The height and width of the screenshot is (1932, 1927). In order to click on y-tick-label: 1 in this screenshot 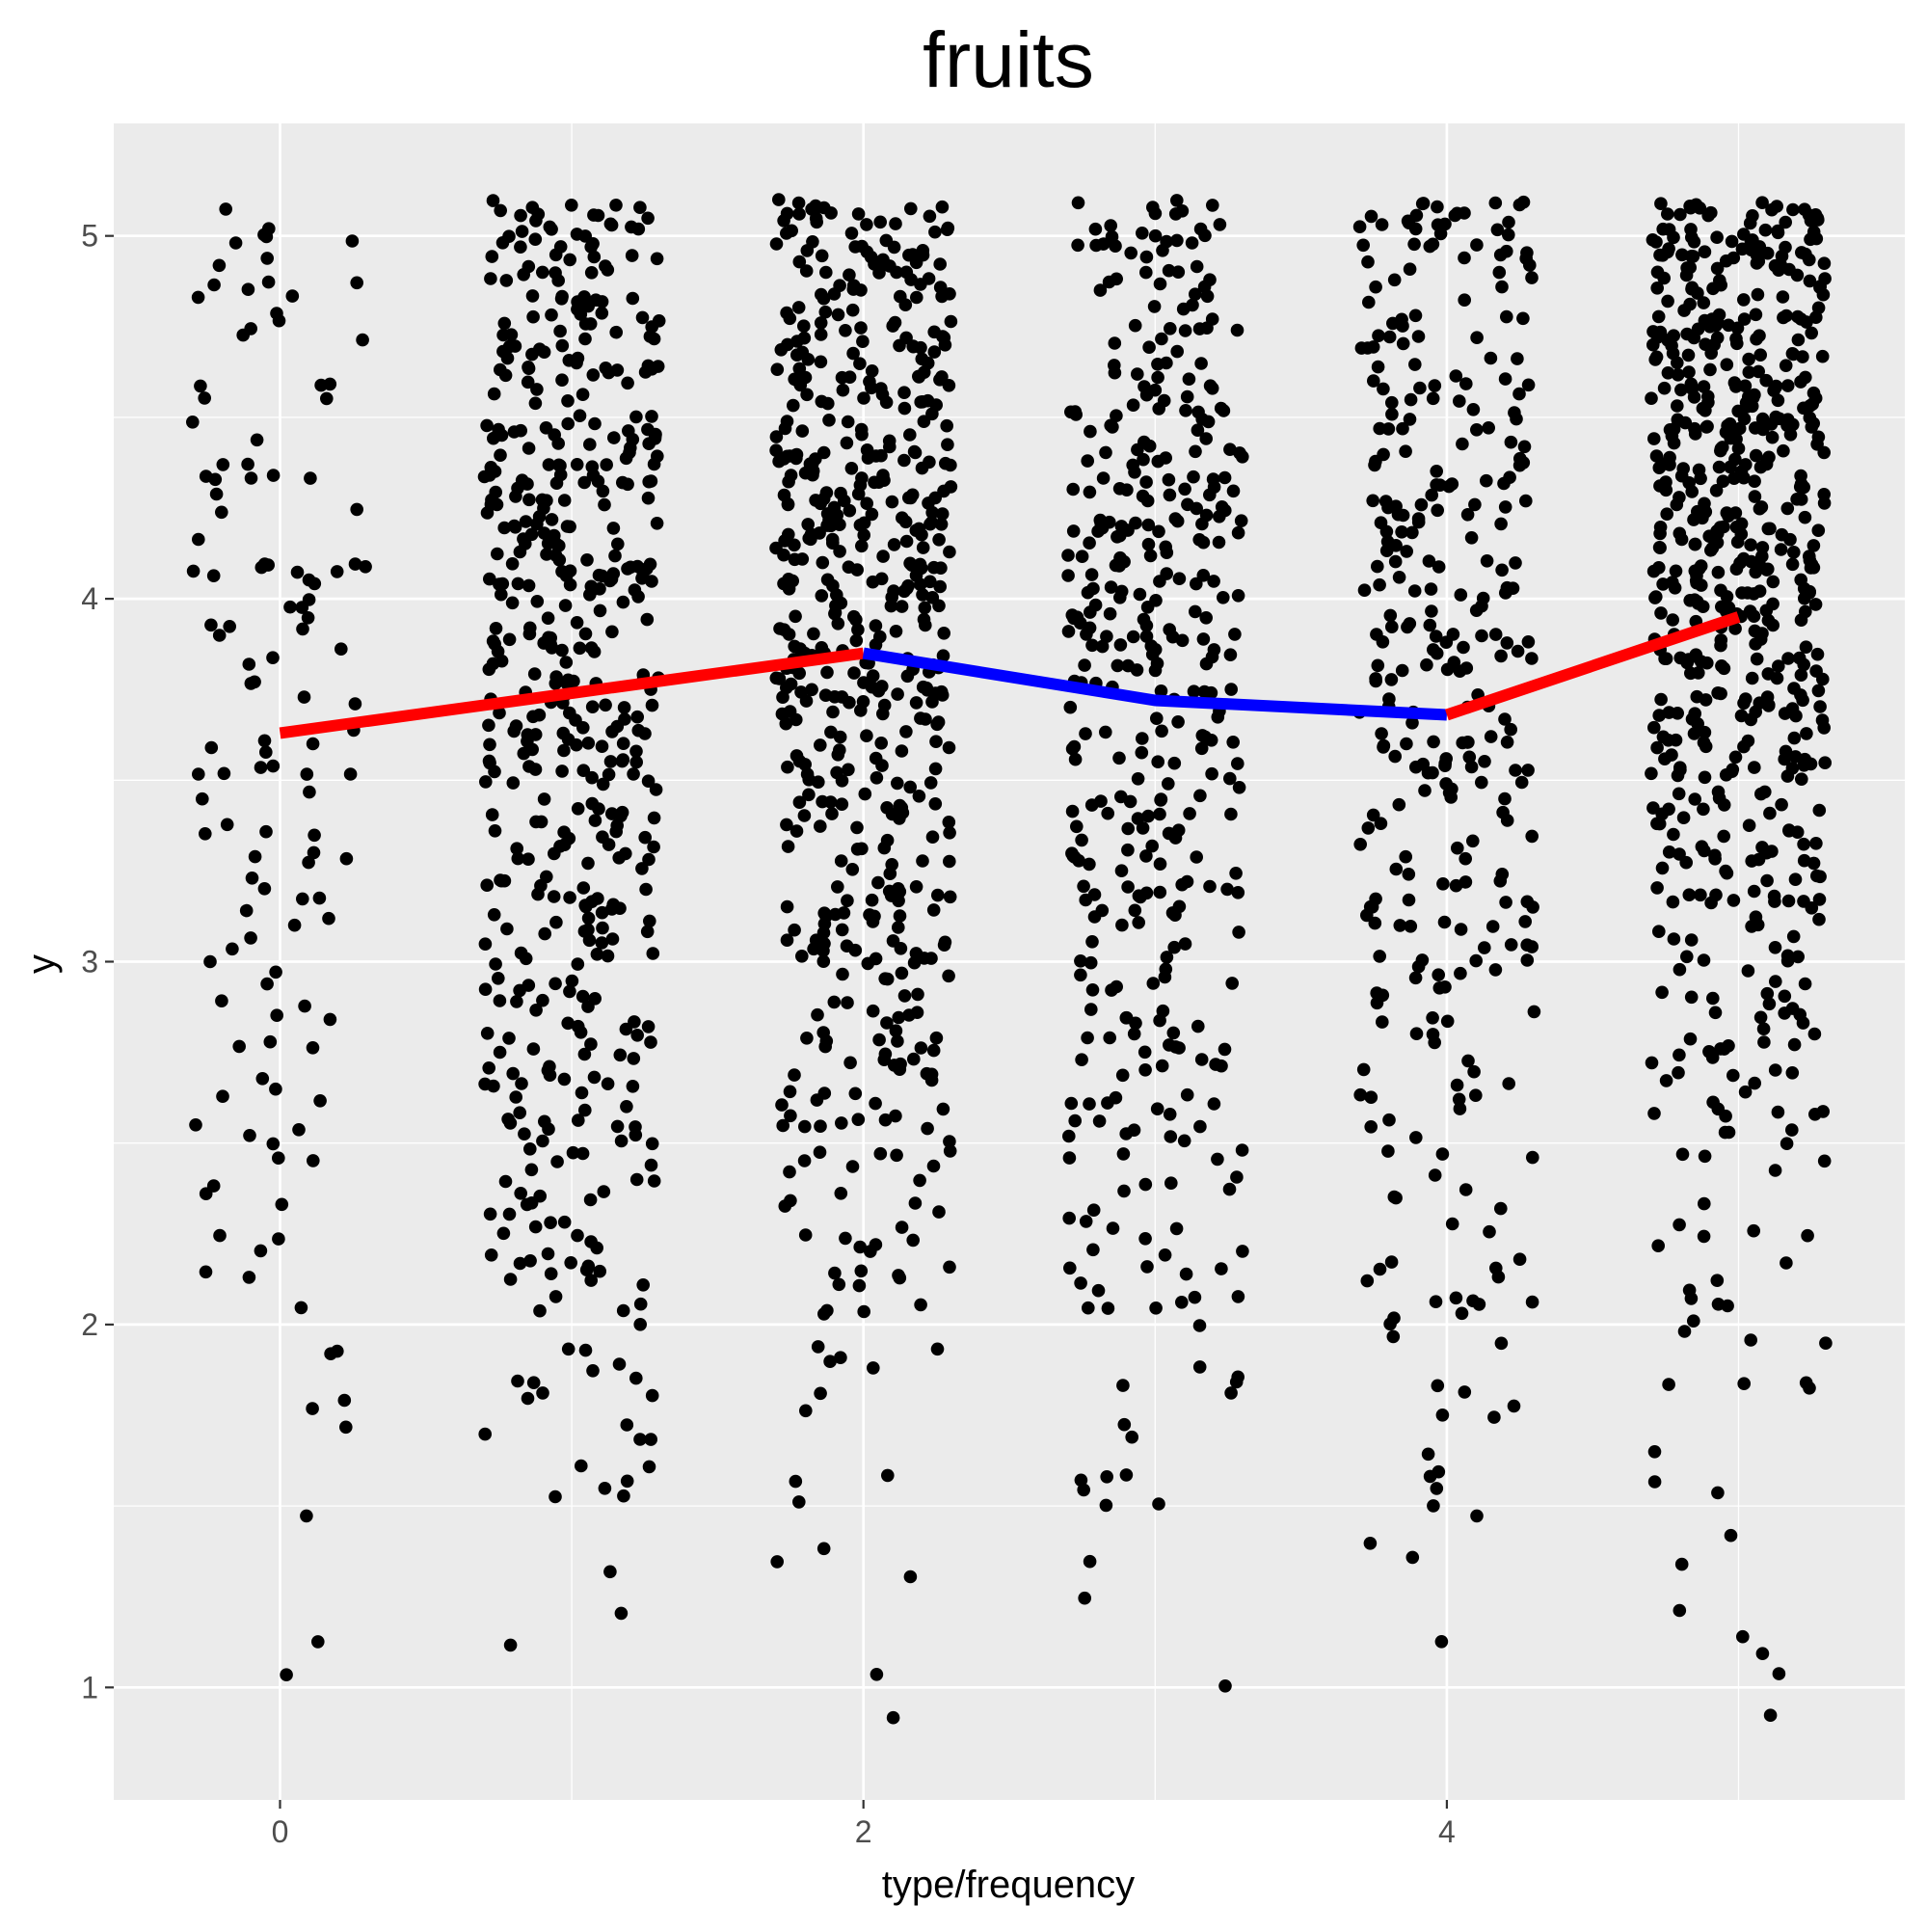, I will do `click(89, 1687)`.